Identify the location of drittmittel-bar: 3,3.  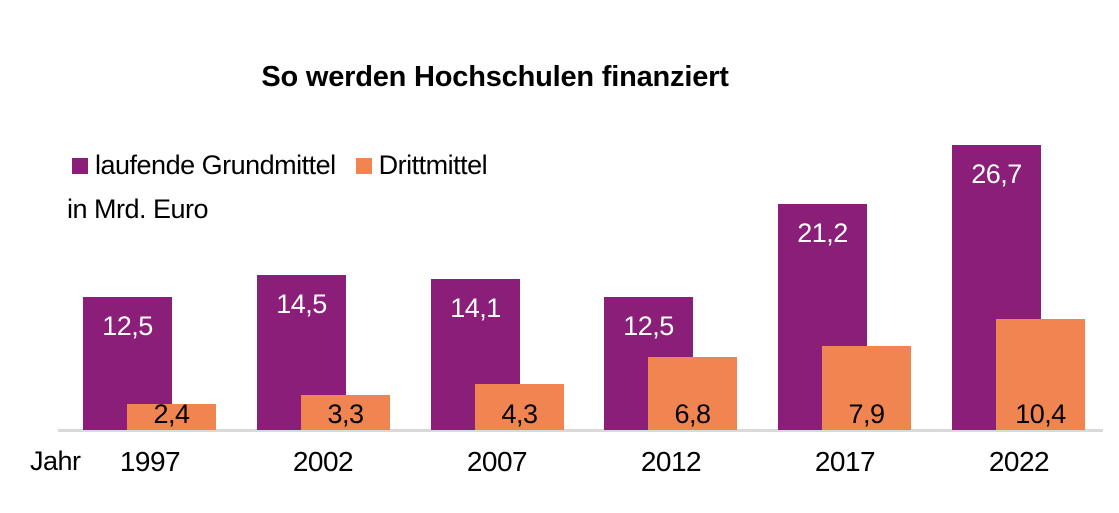
(345, 412).